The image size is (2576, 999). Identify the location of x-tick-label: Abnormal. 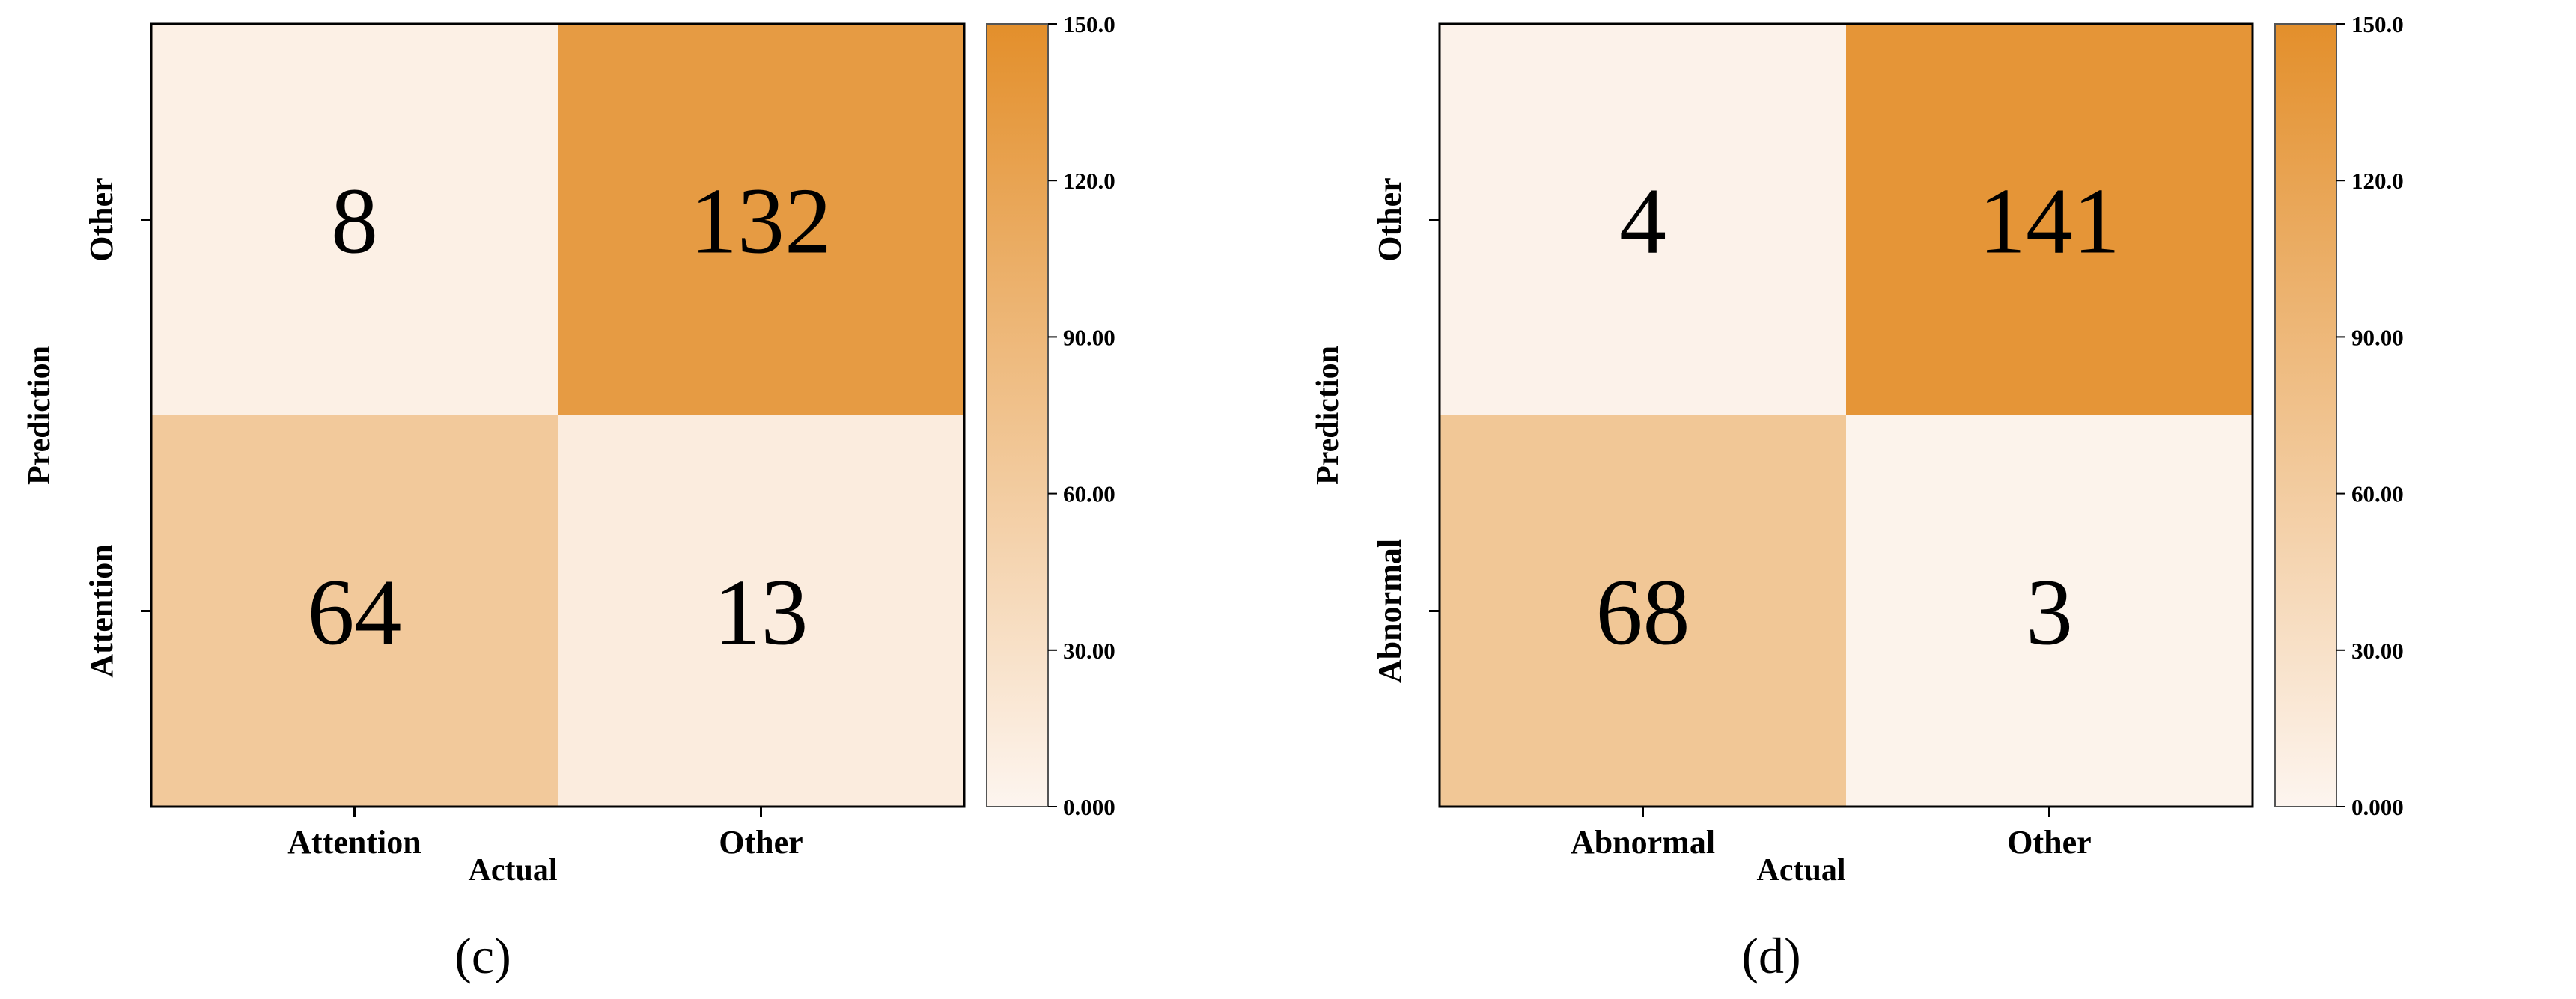
(1643, 842).